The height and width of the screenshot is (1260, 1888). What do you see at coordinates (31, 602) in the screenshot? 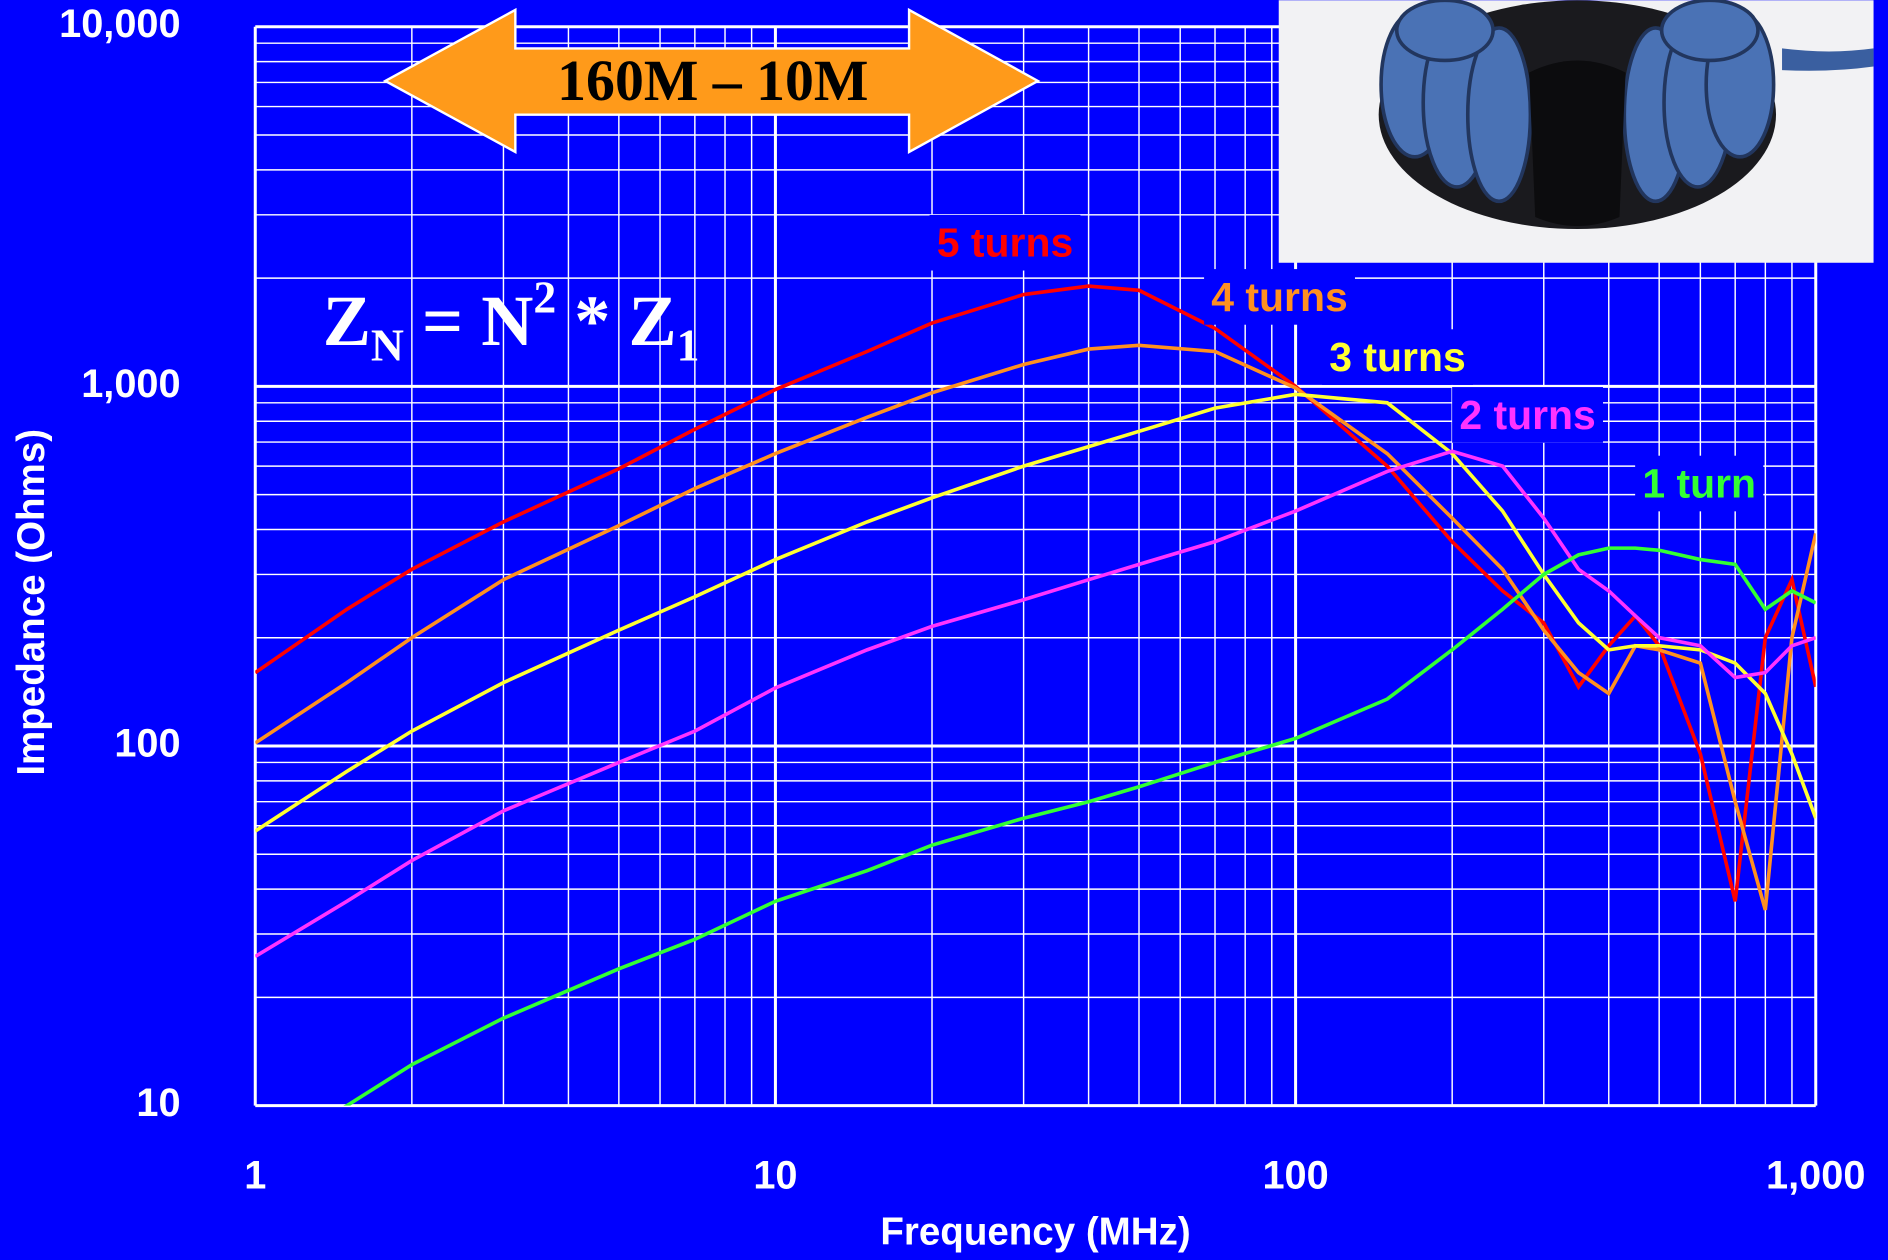
I see `y-axis-title: Impedance (Ohms)` at bounding box center [31, 602].